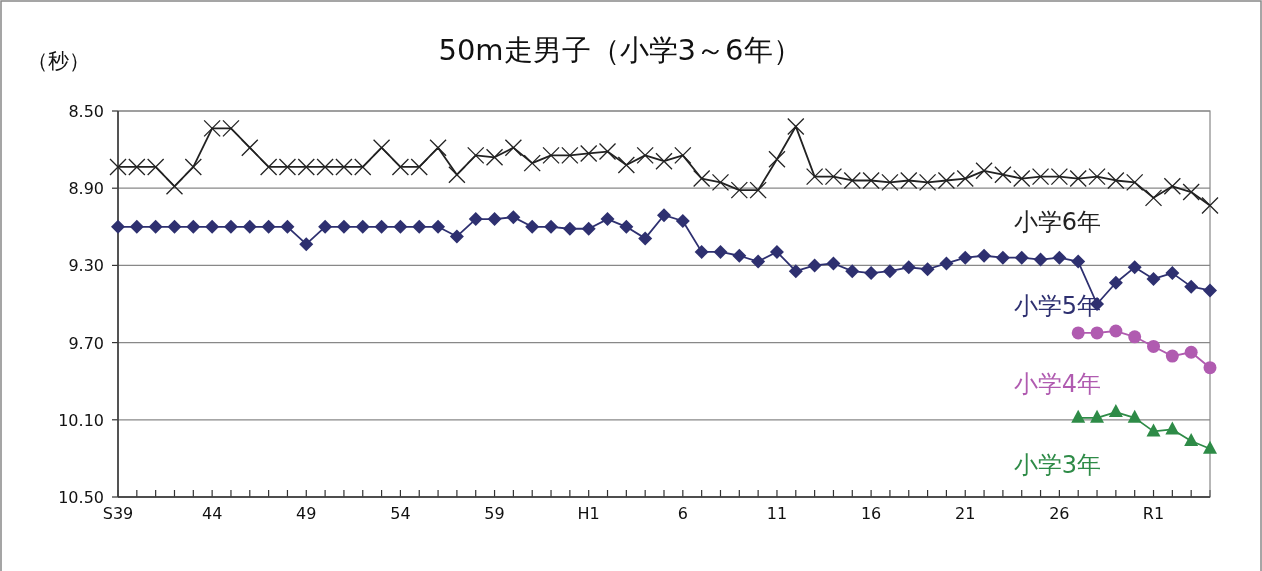 The height and width of the screenshot is (571, 1262). Describe the element at coordinates (306, 513) in the screenshot. I see `x-tick-label: 49` at that location.